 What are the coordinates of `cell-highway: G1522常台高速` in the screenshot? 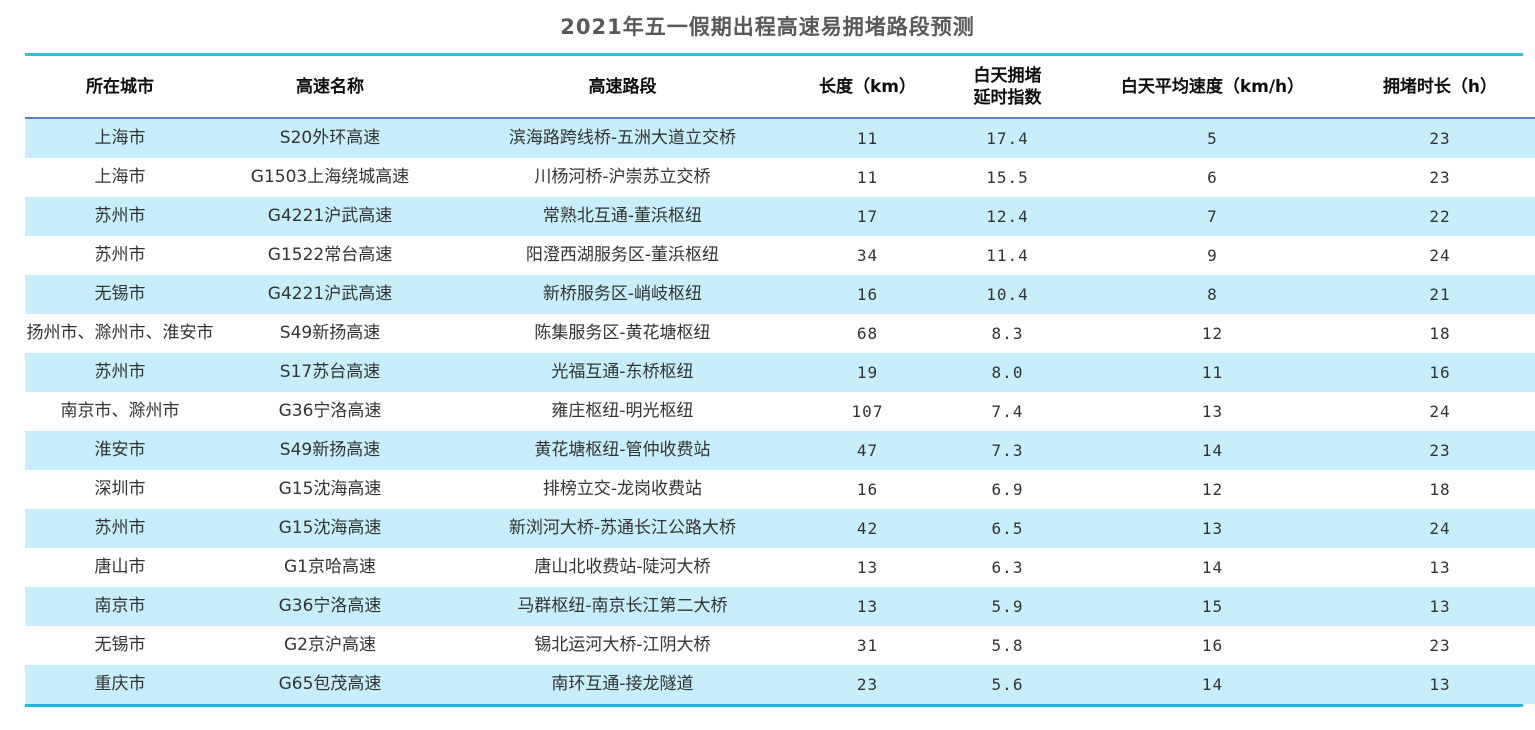 It's located at (330, 255).